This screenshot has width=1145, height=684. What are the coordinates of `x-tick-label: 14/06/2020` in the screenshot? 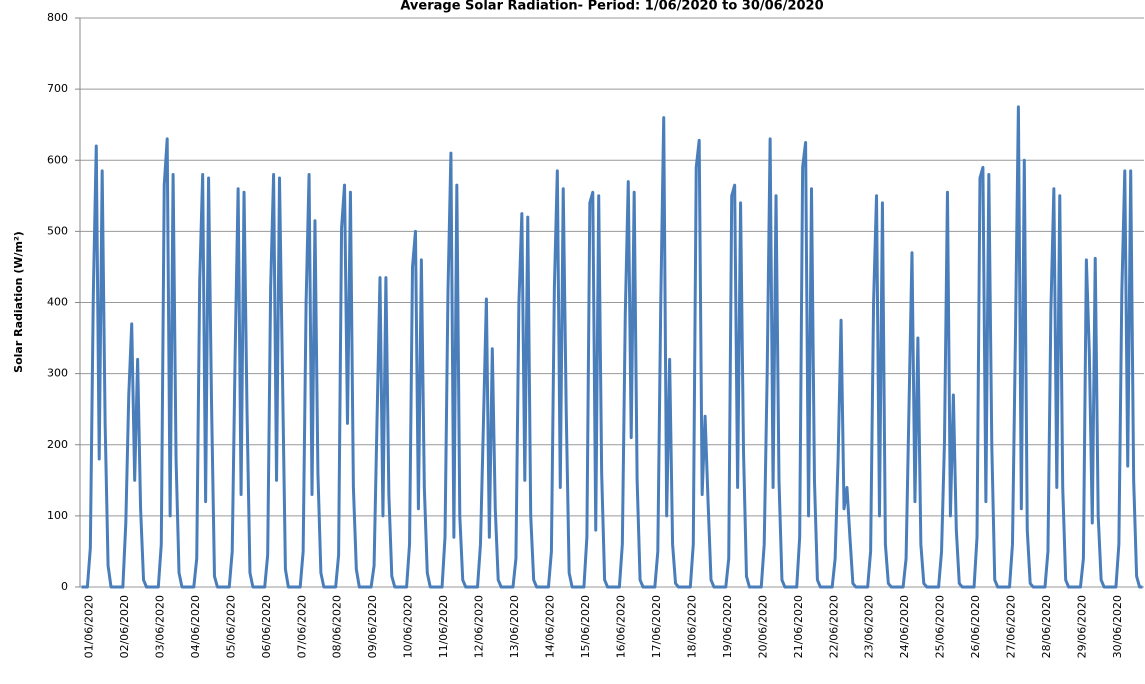 It's located at (550, 626).